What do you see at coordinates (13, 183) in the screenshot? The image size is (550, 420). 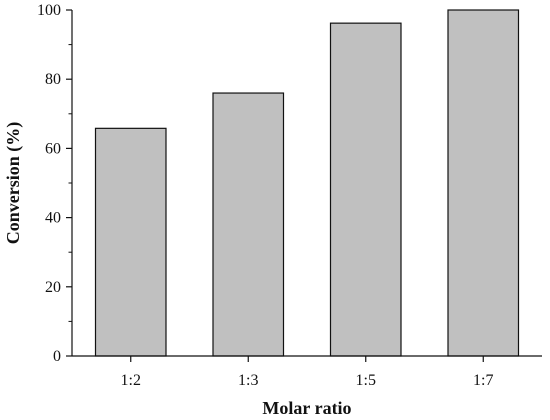 I see `y-axis-title: Conversion (%)` at bounding box center [13, 183].